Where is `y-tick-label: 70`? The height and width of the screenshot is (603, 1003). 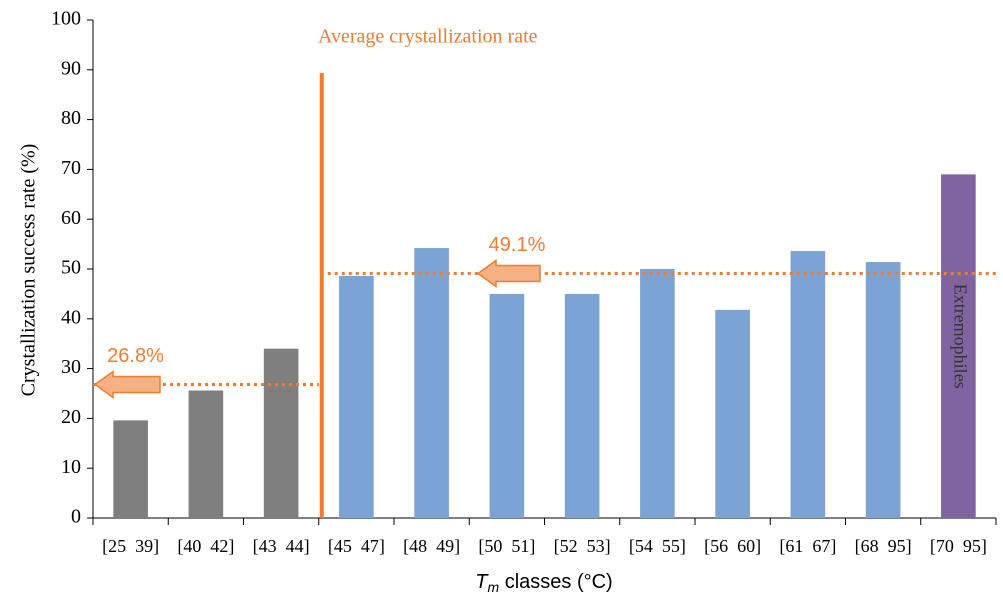 y-tick-label: 70 is located at coordinates (71, 168).